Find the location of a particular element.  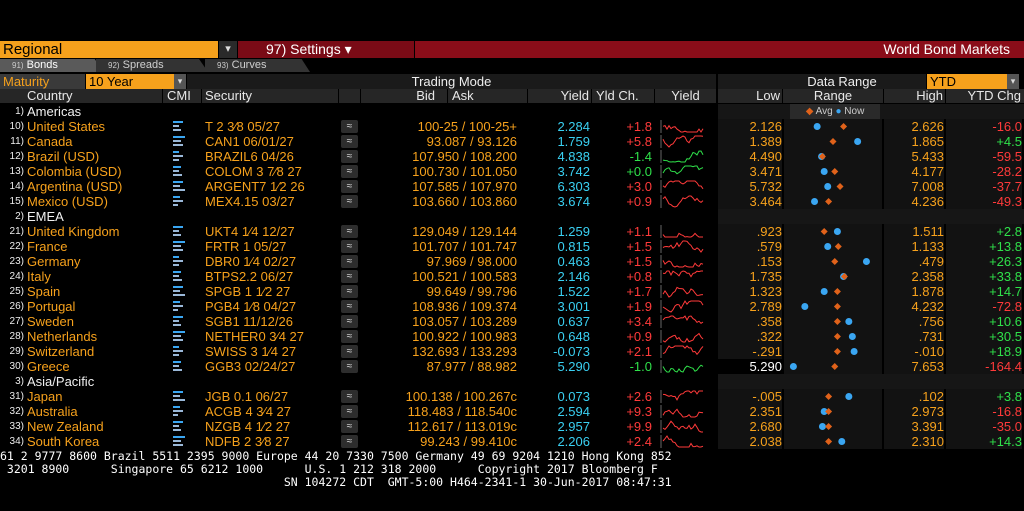

security-name: PGB4 1⁄8 04/27 is located at coordinates (251, 306).